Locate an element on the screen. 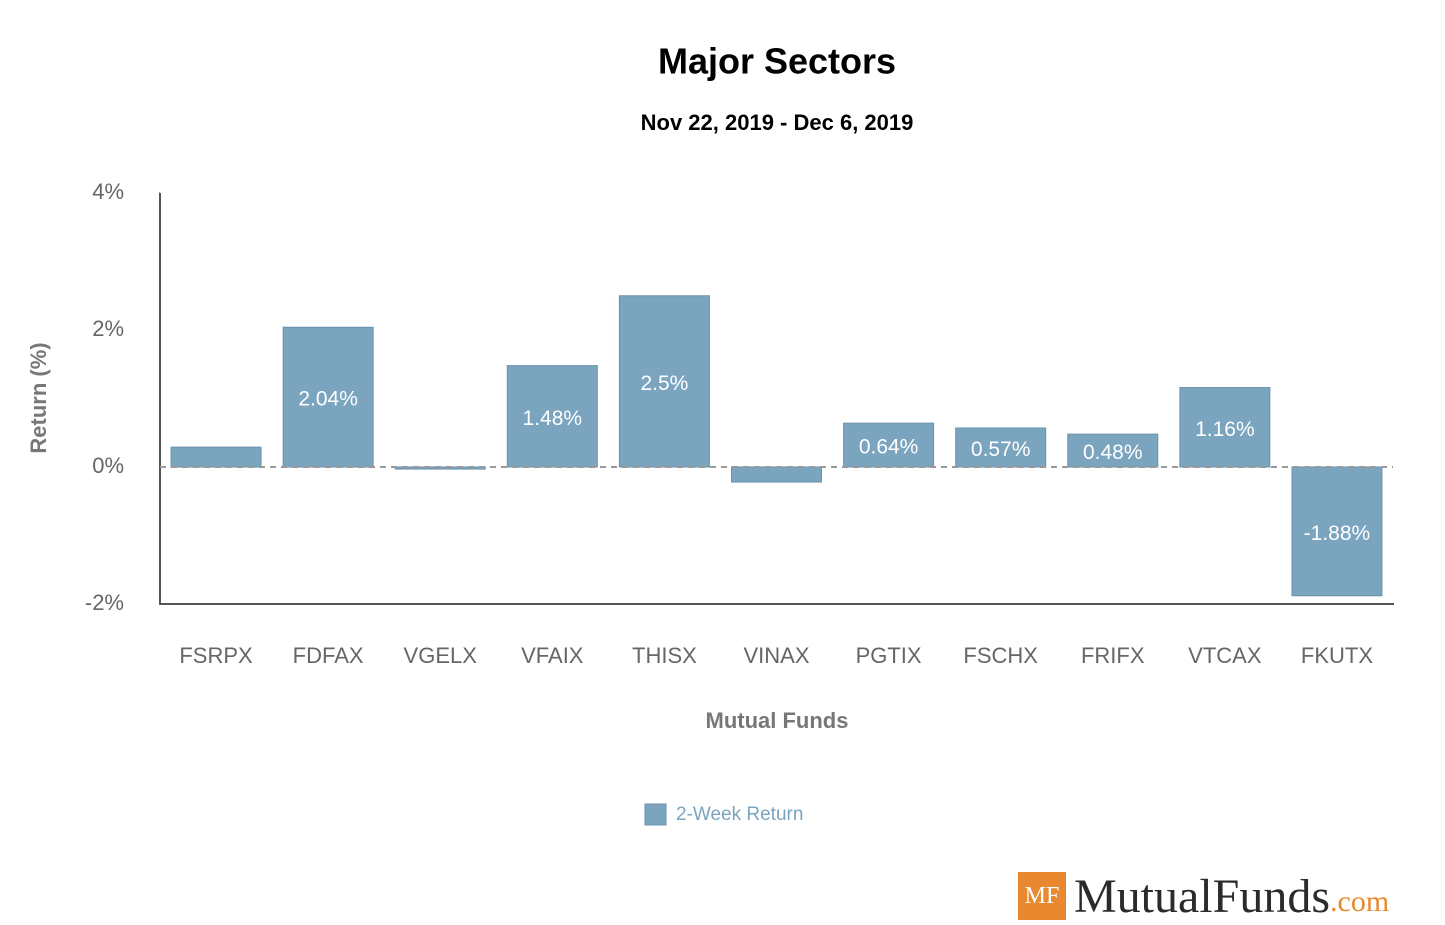 The image size is (1445, 925). x-tick-label: VFAIX is located at coordinates (552, 655).